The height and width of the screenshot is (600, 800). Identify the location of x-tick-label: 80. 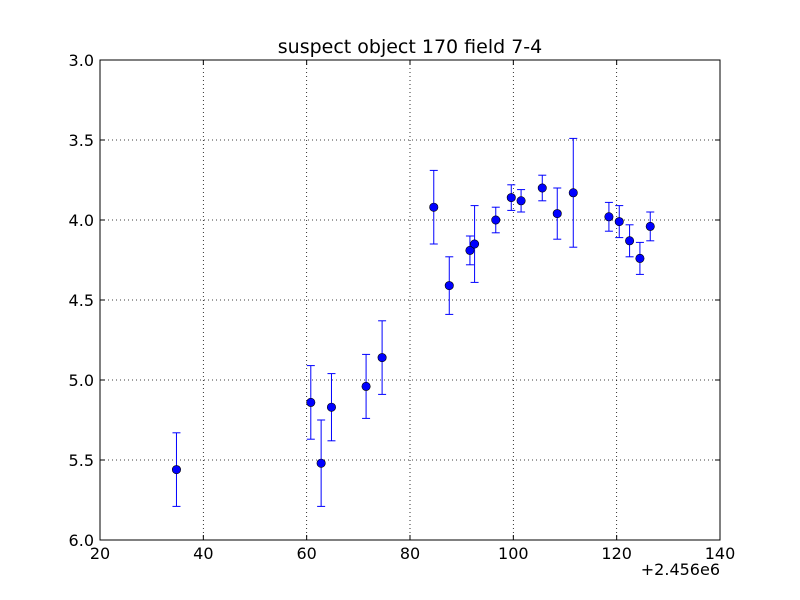
(410, 553).